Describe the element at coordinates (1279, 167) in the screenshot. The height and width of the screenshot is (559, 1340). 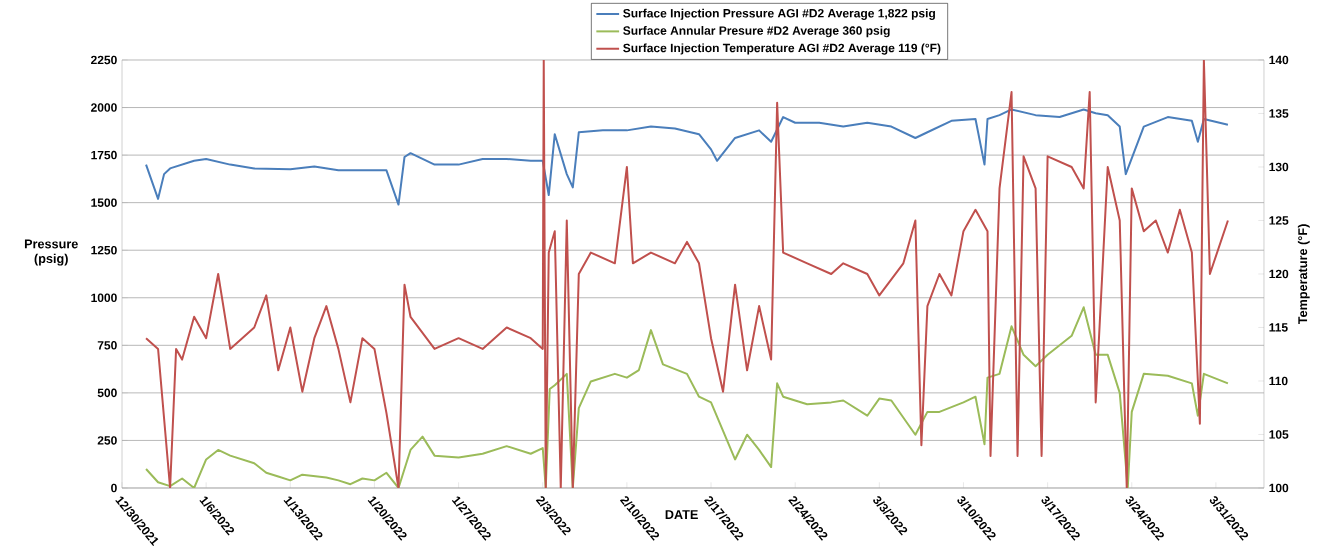
I see `y2-tick-label: 130` at that location.